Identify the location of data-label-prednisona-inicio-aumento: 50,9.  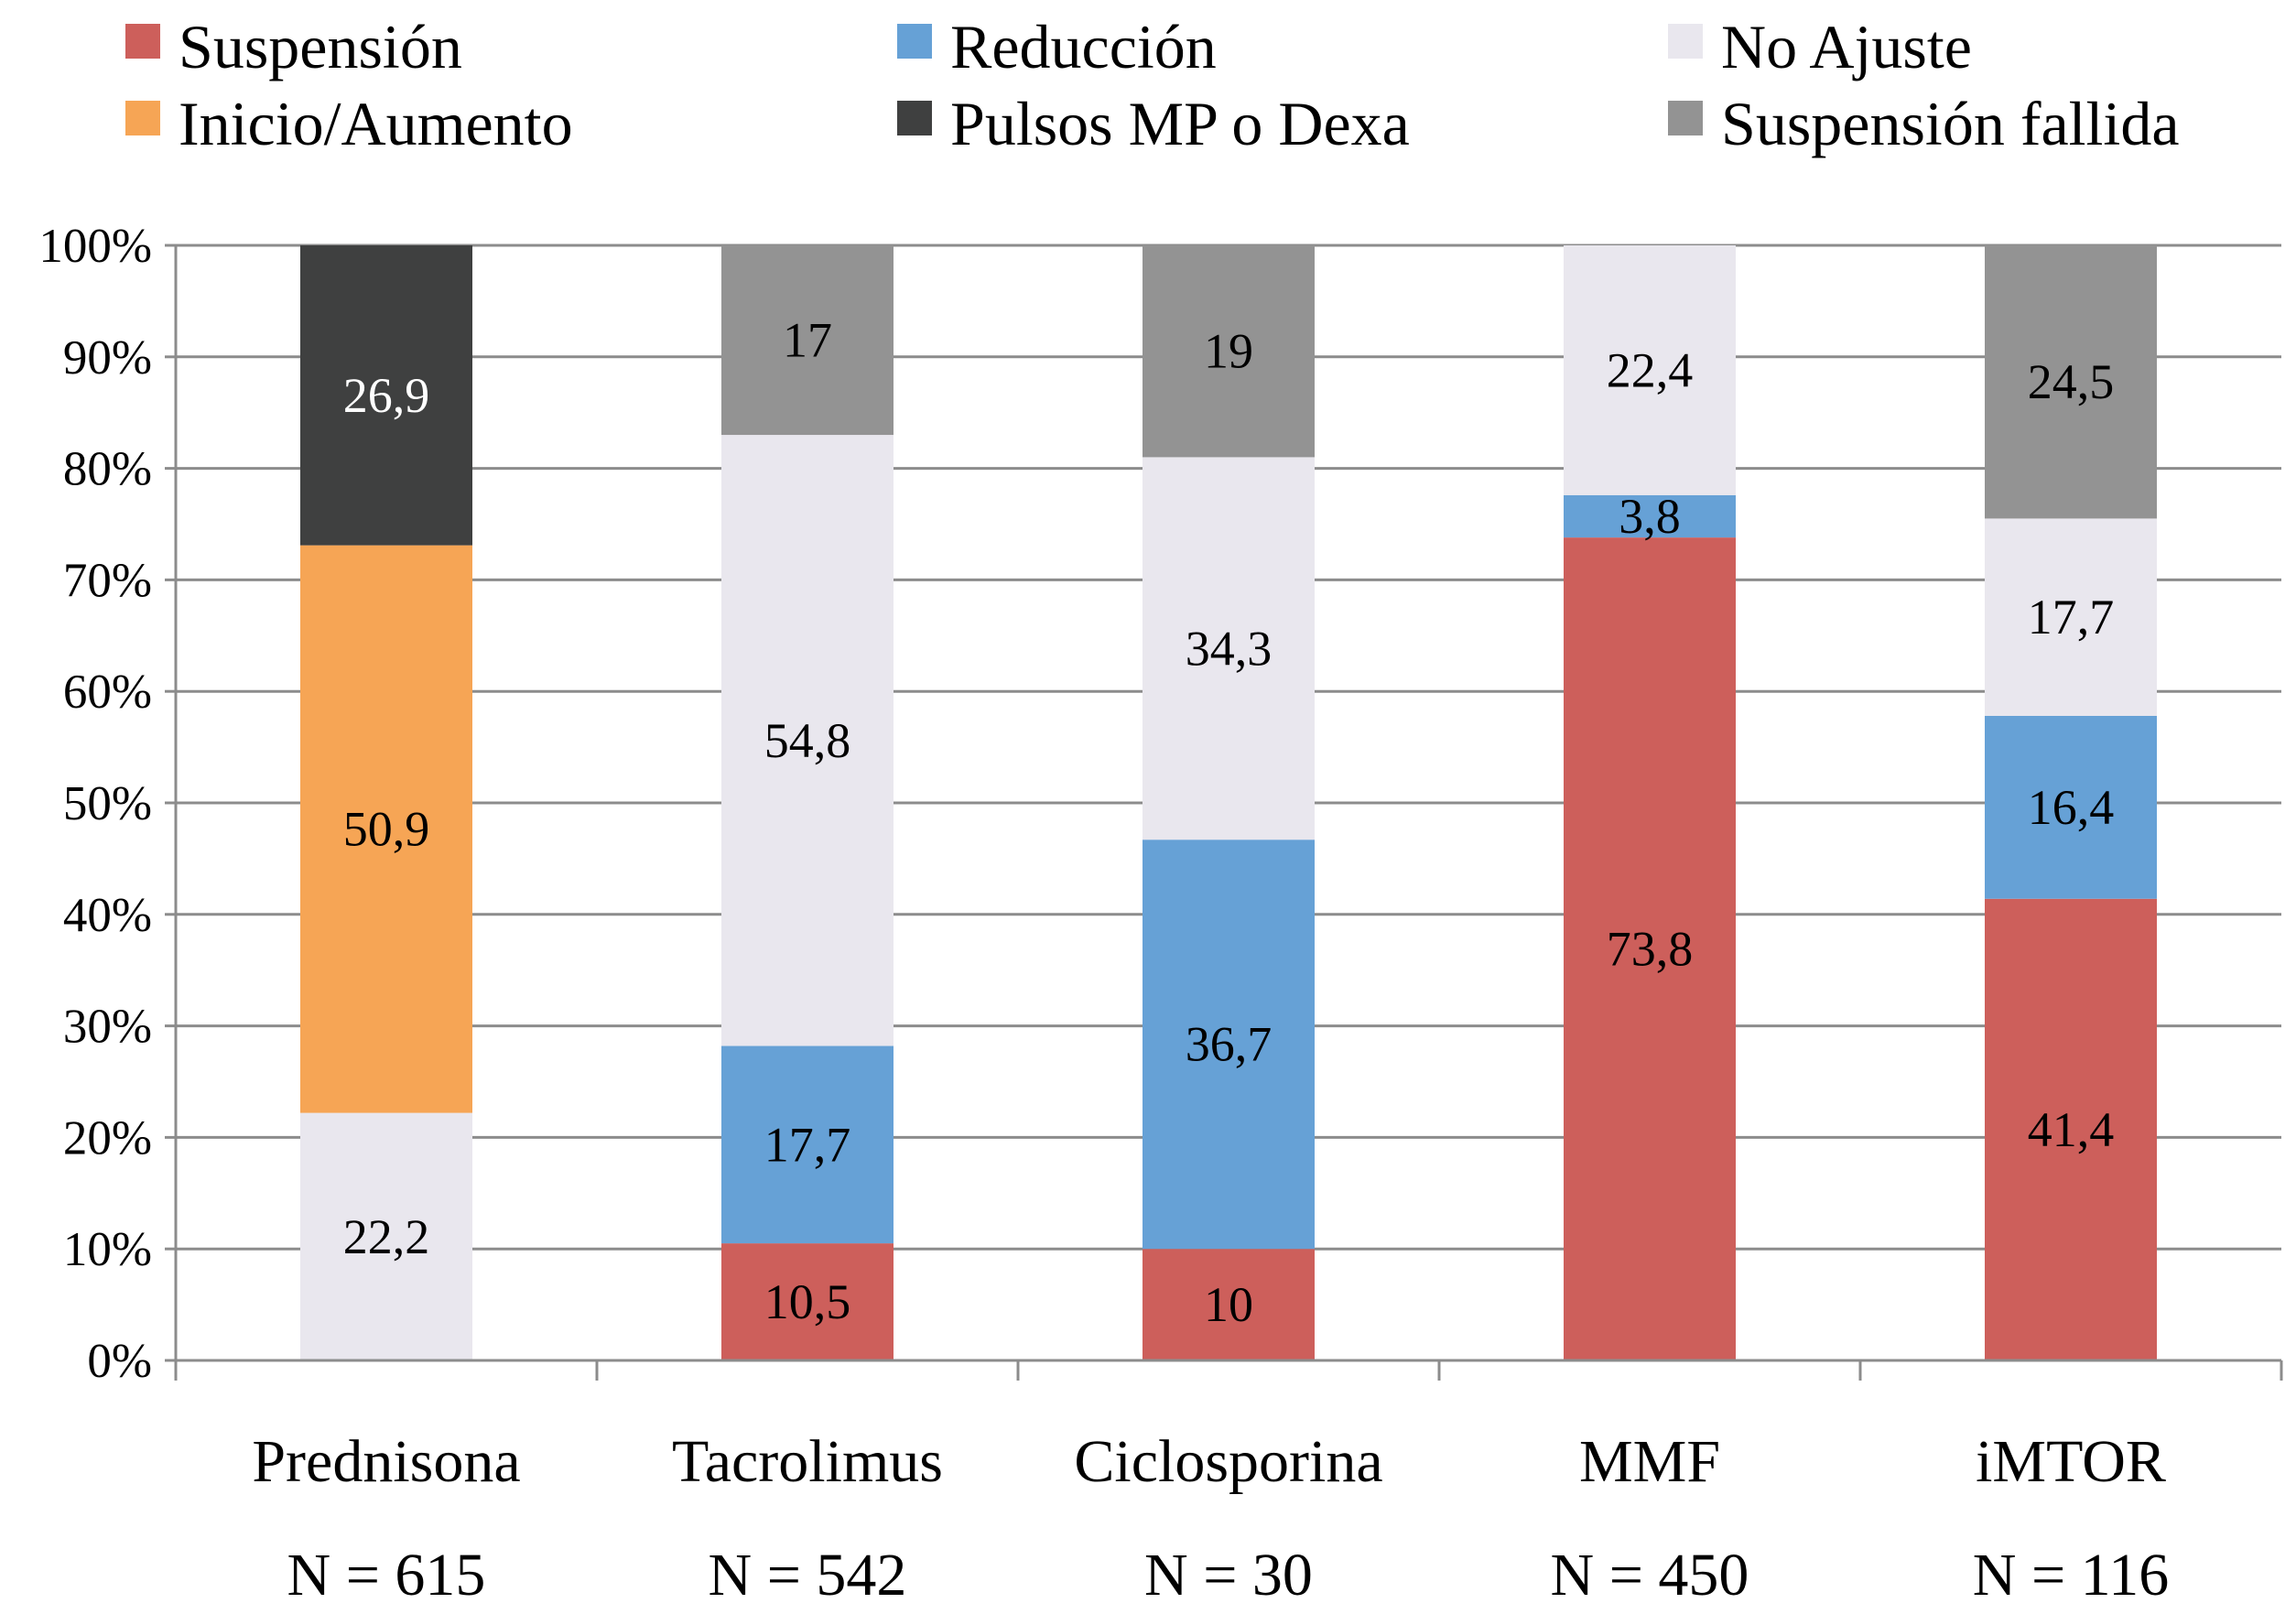
(386, 829).